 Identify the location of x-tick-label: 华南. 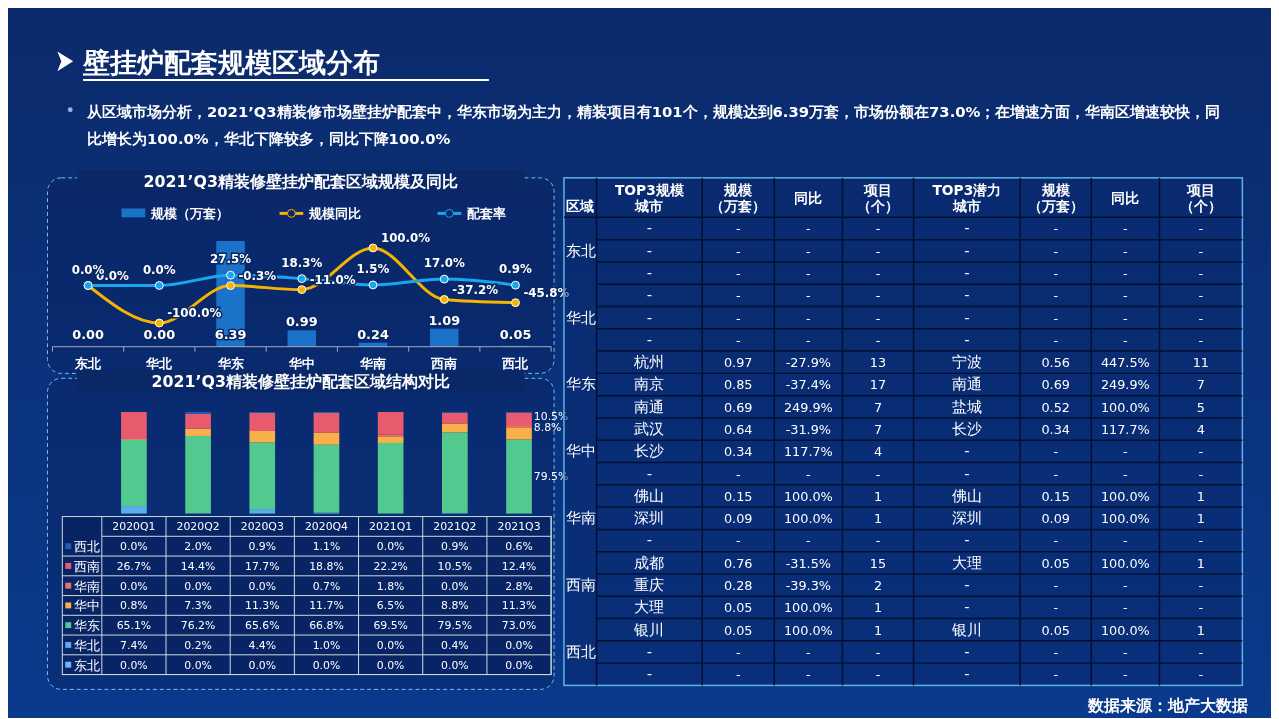
(373, 364).